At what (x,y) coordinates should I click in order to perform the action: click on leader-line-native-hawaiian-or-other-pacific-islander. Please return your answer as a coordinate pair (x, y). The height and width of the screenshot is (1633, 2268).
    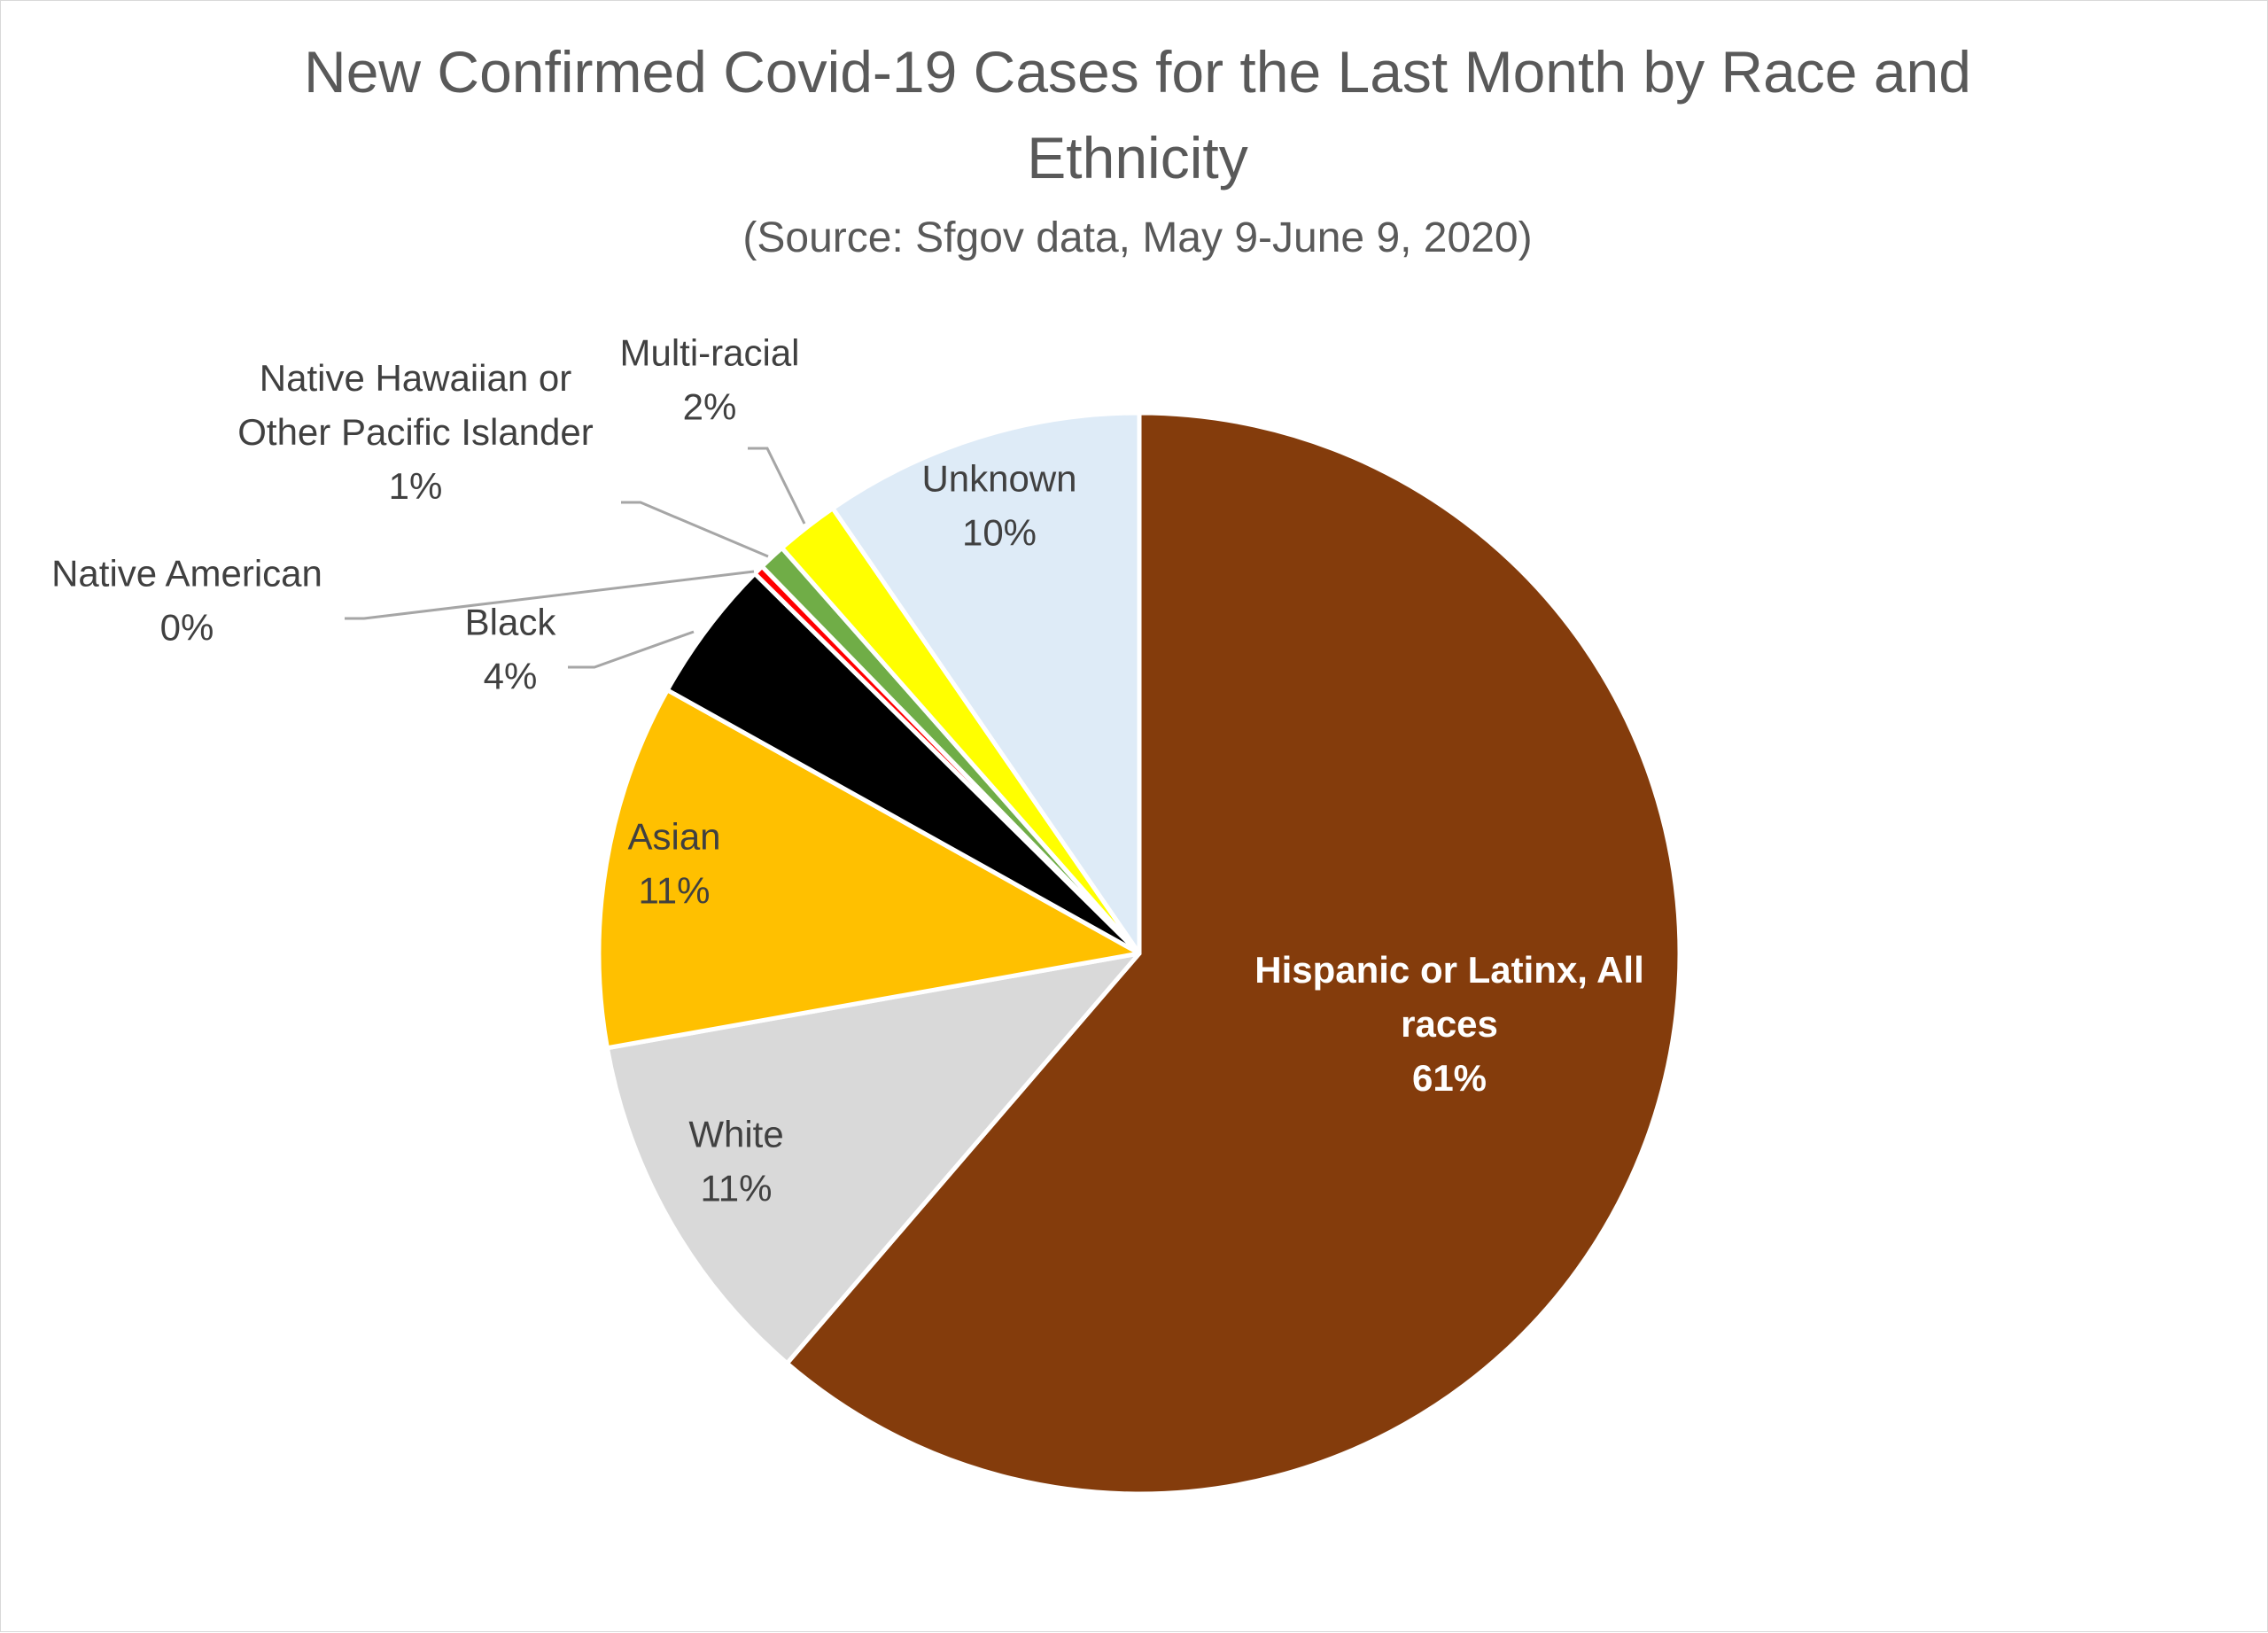
    Looking at the image, I should click on (695, 529).